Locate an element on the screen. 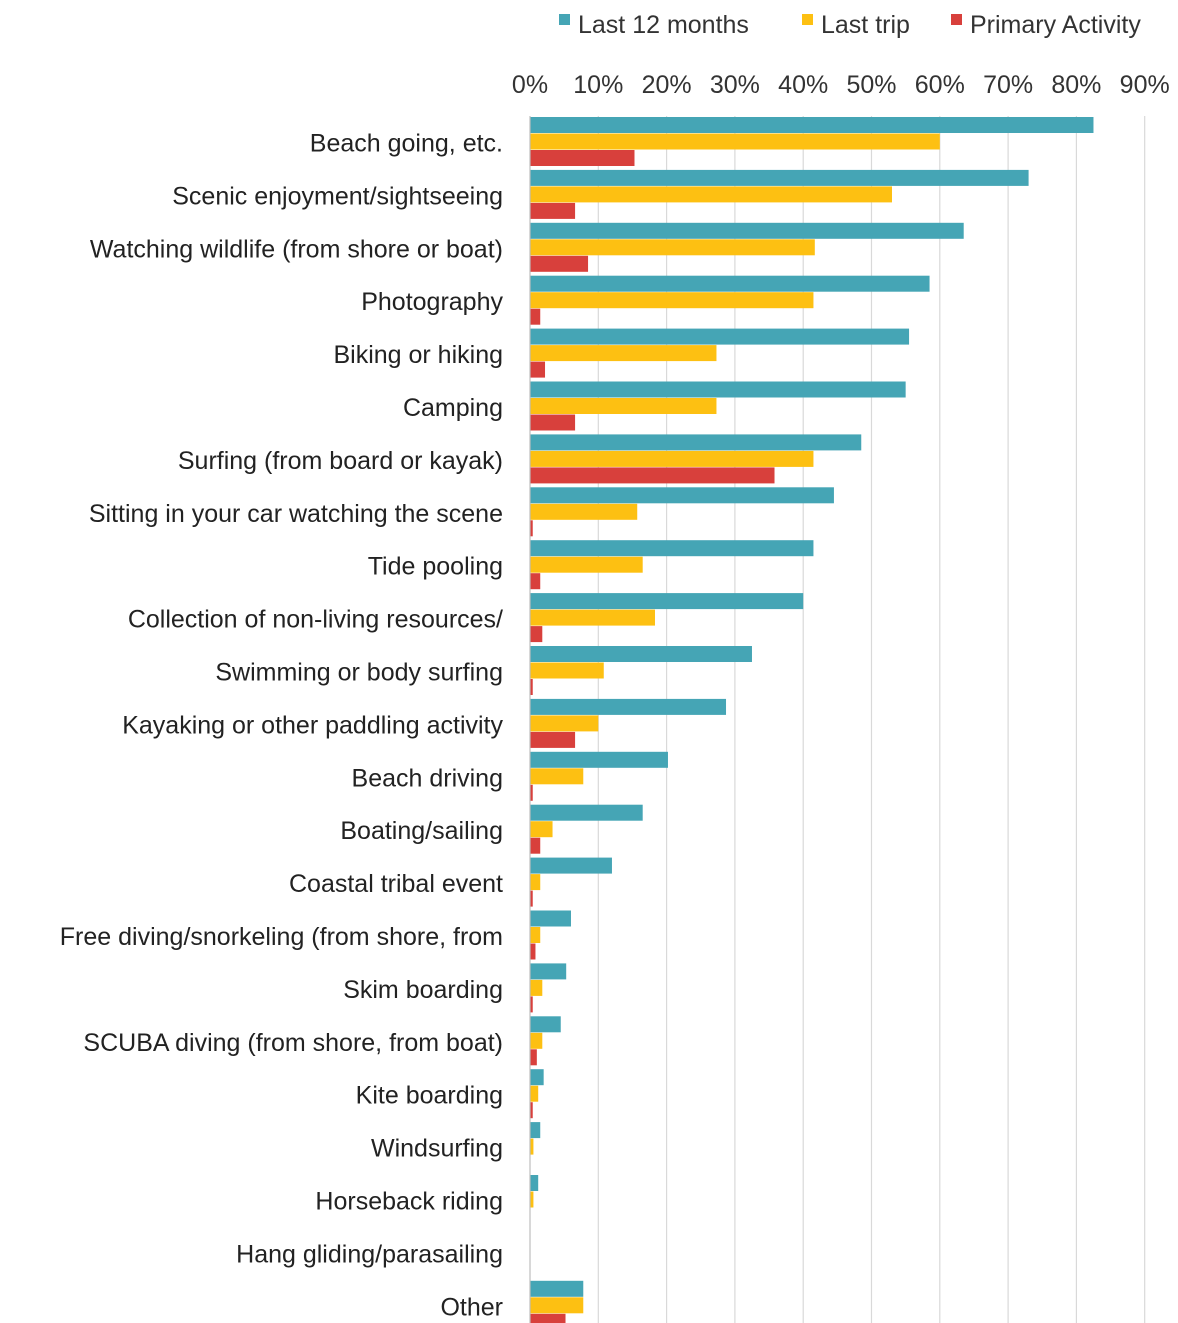 This screenshot has width=1178, height=1323. bar-last-12-months-collection-of-non-living-resources is located at coordinates (667, 601).